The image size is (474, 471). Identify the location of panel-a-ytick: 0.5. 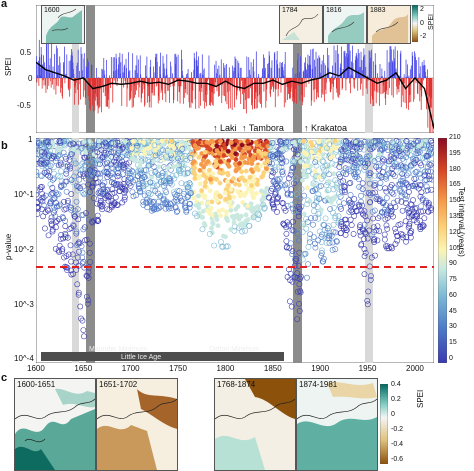
(26, 52).